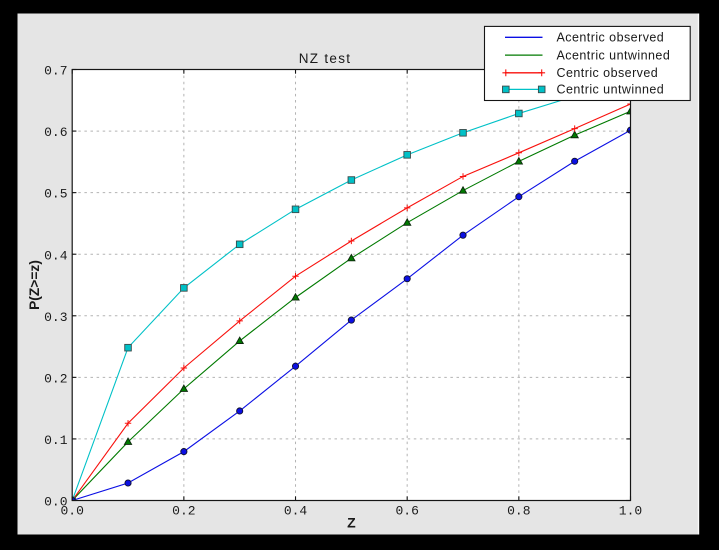  What do you see at coordinates (630, 511) in the screenshot?
I see `svg-text: 1.0` at bounding box center [630, 511].